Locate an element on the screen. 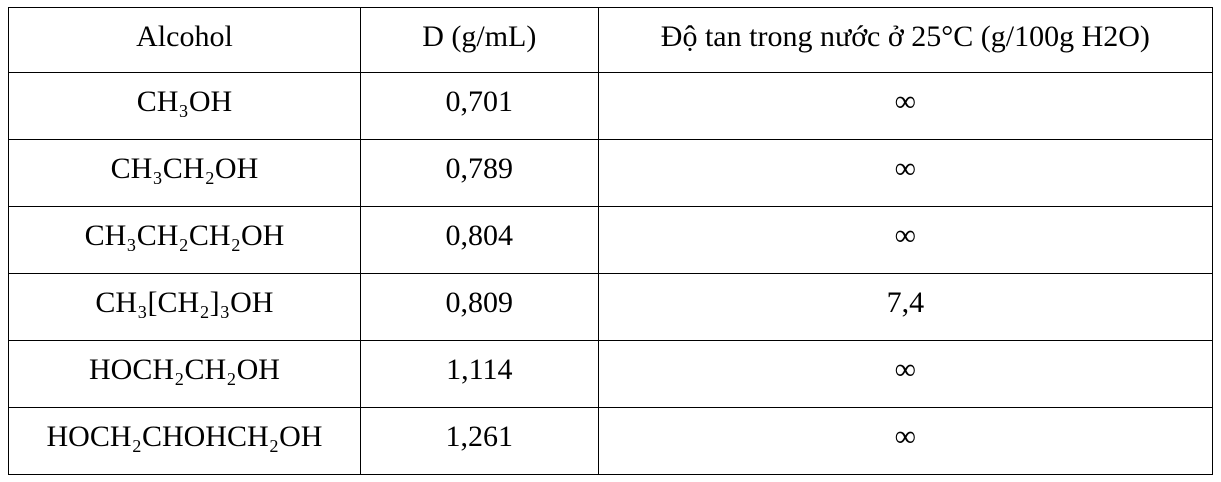 The width and height of the screenshot is (1221, 482). header-cell: Alcohol is located at coordinates (184, 40).